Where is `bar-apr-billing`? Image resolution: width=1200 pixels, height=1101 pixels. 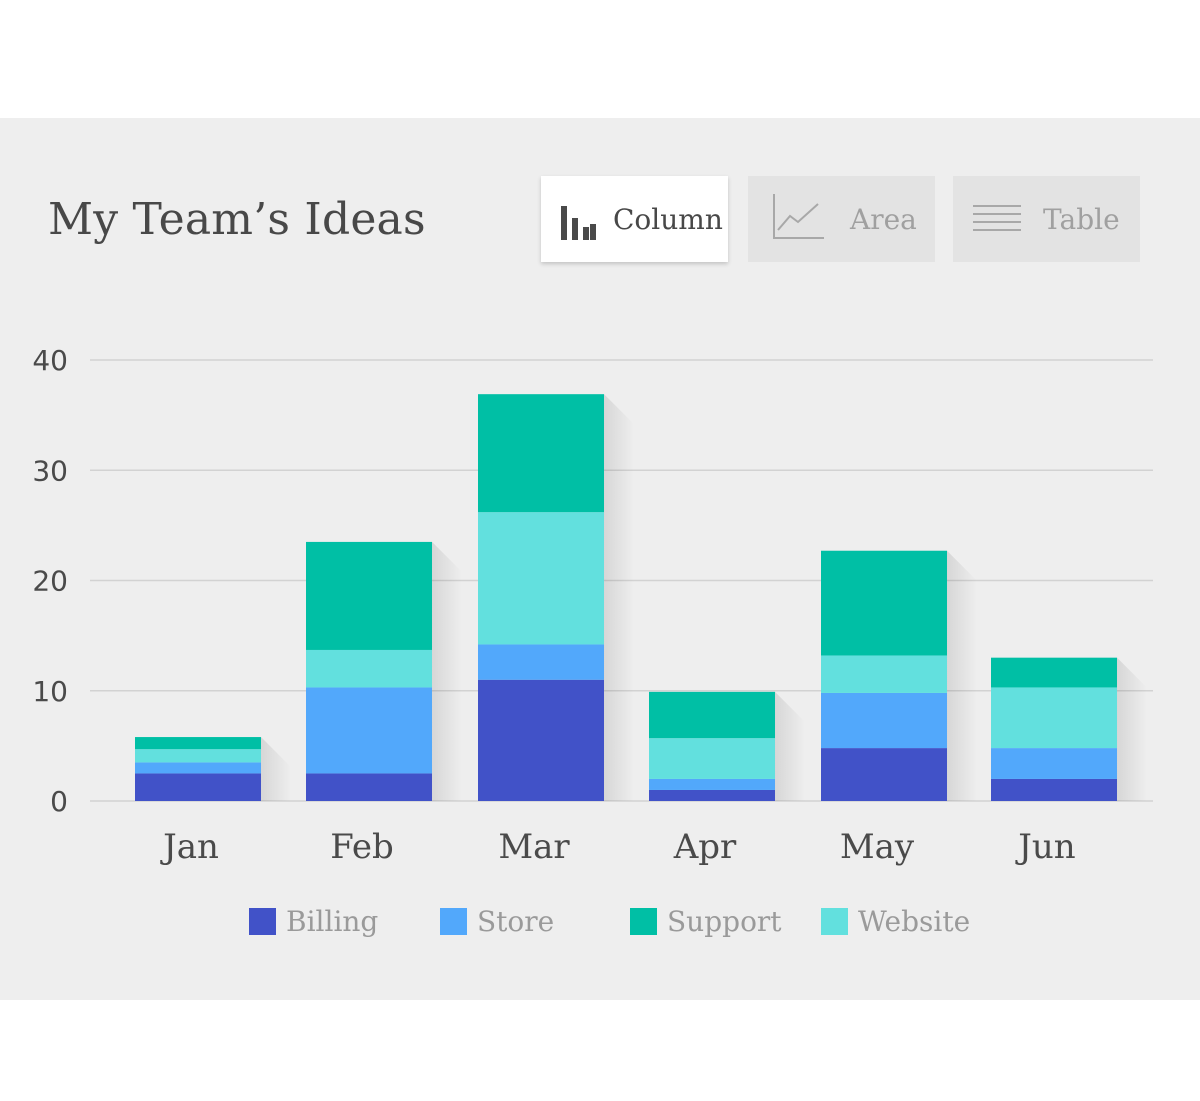 bar-apr-billing is located at coordinates (712, 795).